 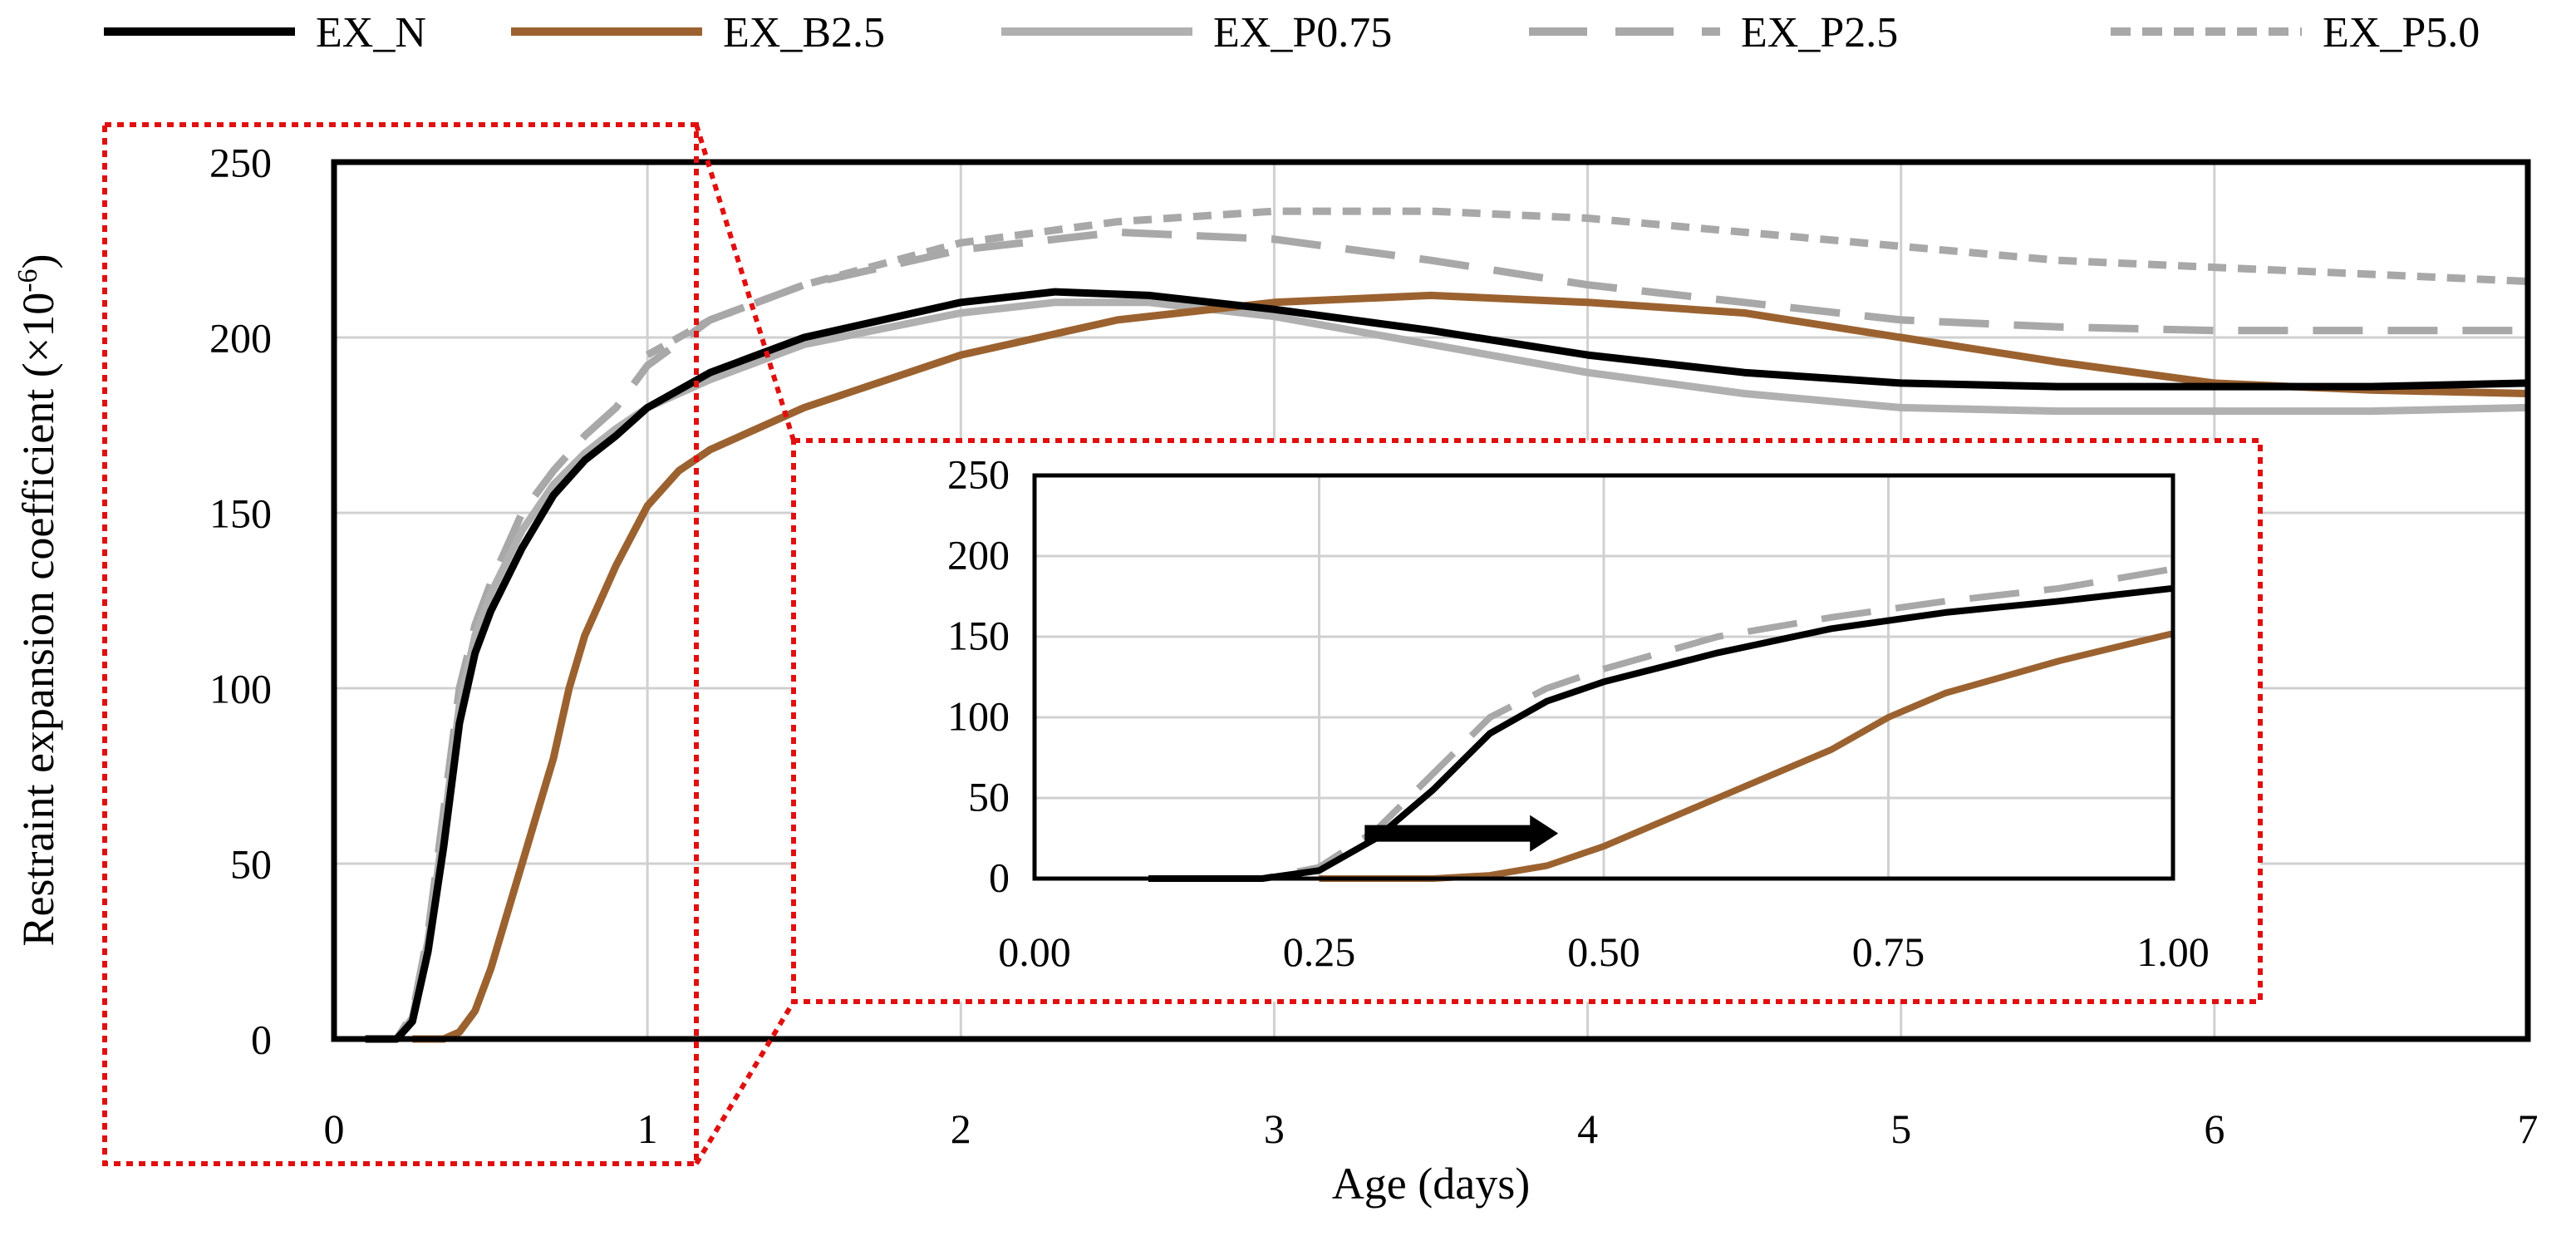 I want to click on inset-gridlines, so click(x=1604, y=677).